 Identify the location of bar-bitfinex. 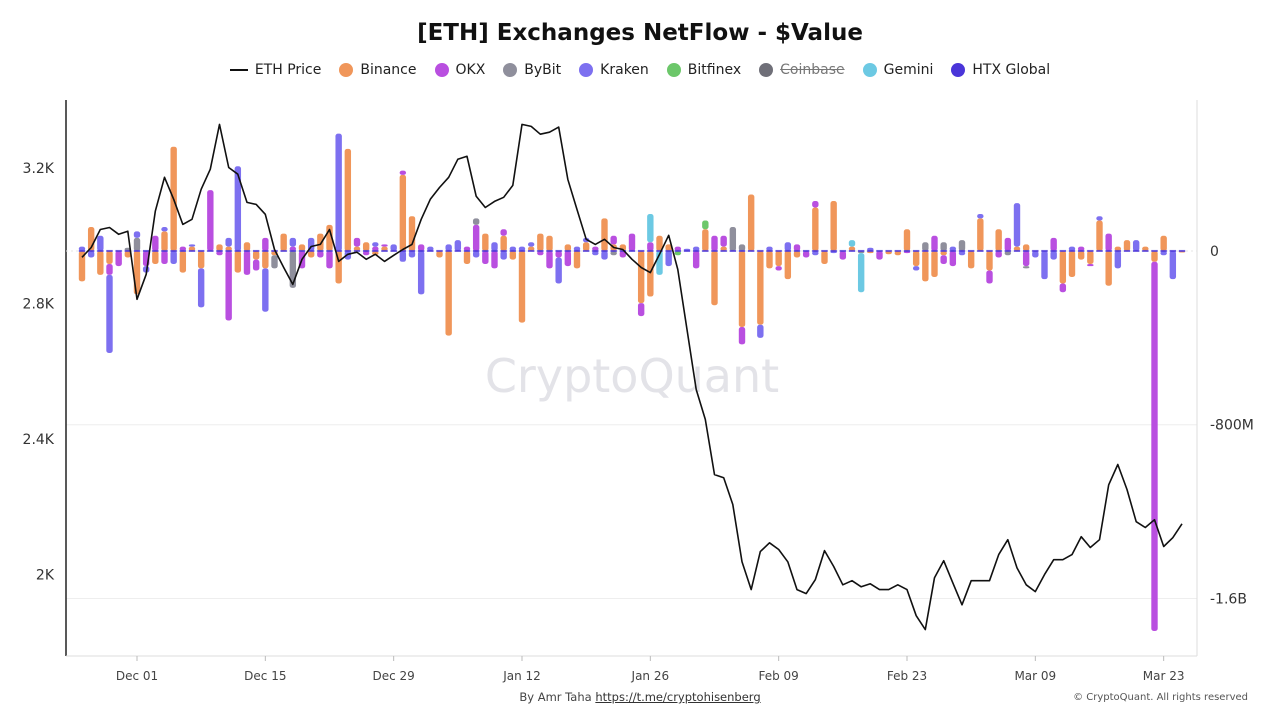
(678, 253).